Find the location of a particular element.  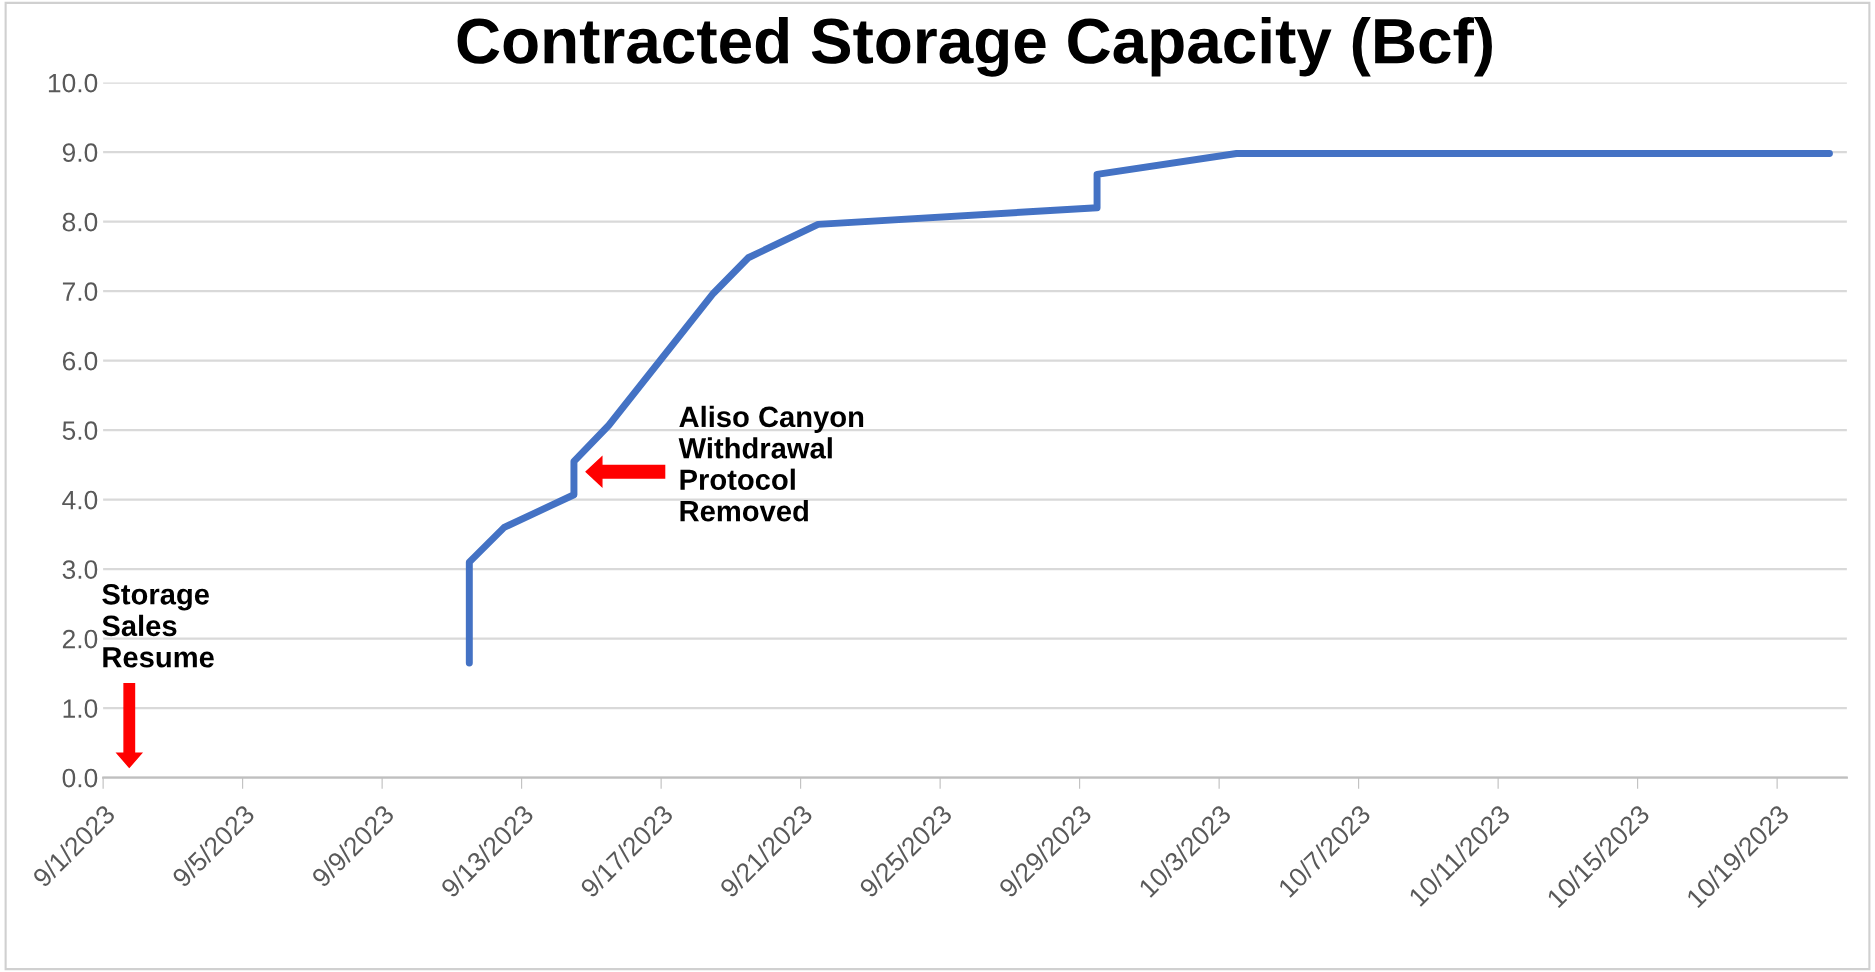

annotation: Storage Sales Resume is located at coordinates (158, 625).